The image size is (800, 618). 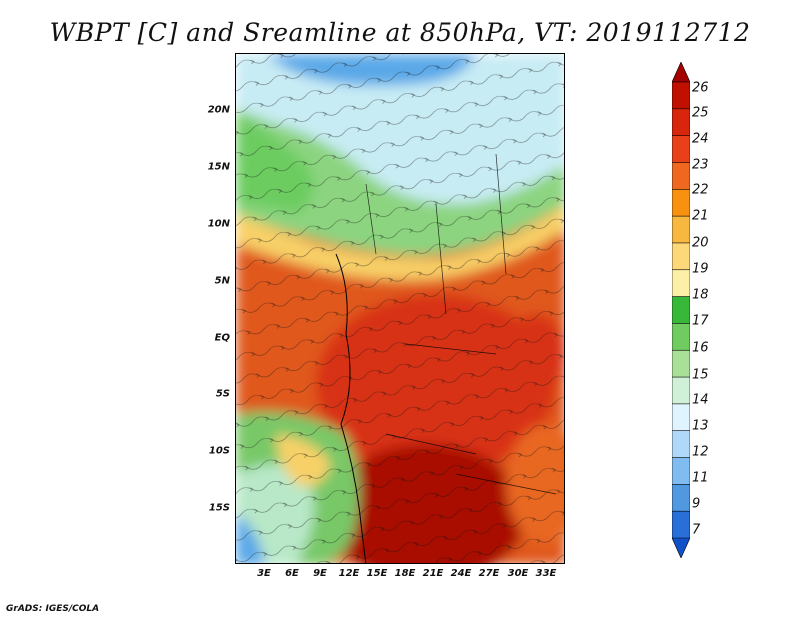 I want to click on lat-label-15s: 15S, so click(x=219, y=508).